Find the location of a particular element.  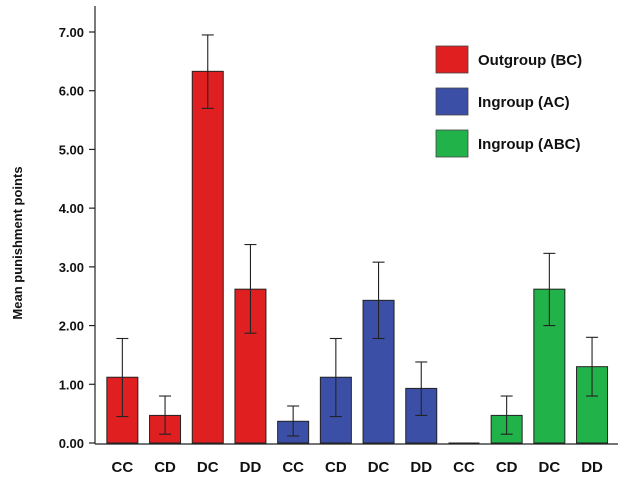

legend-label: Outgroup (BC) is located at coordinates (530, 60).